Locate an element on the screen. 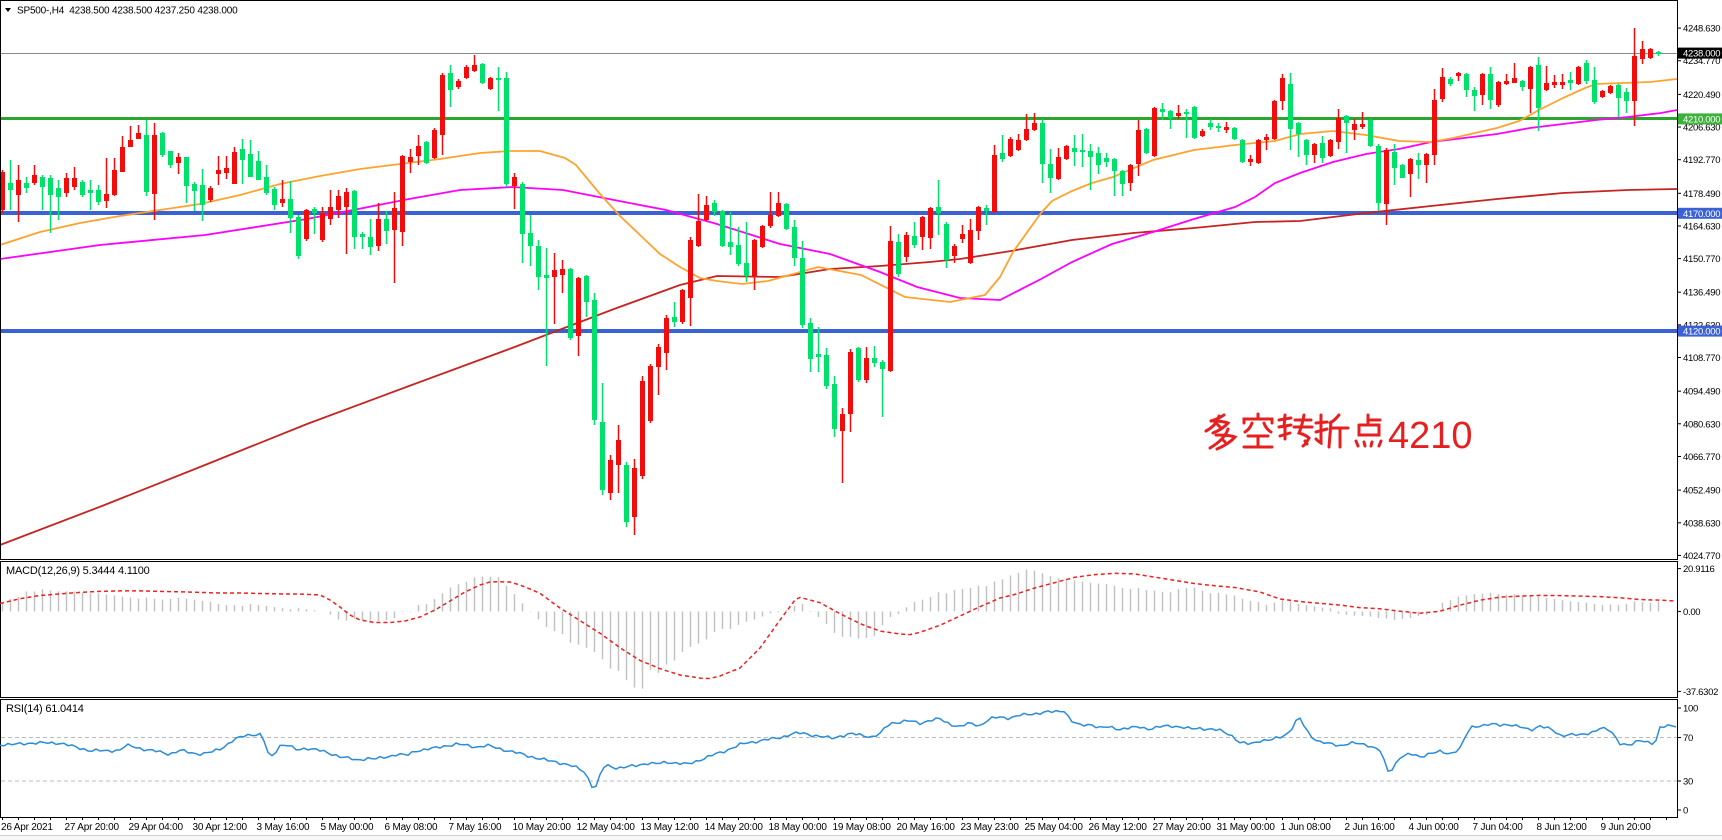  svg-text: 30 is located at coordinates (1688, 782).